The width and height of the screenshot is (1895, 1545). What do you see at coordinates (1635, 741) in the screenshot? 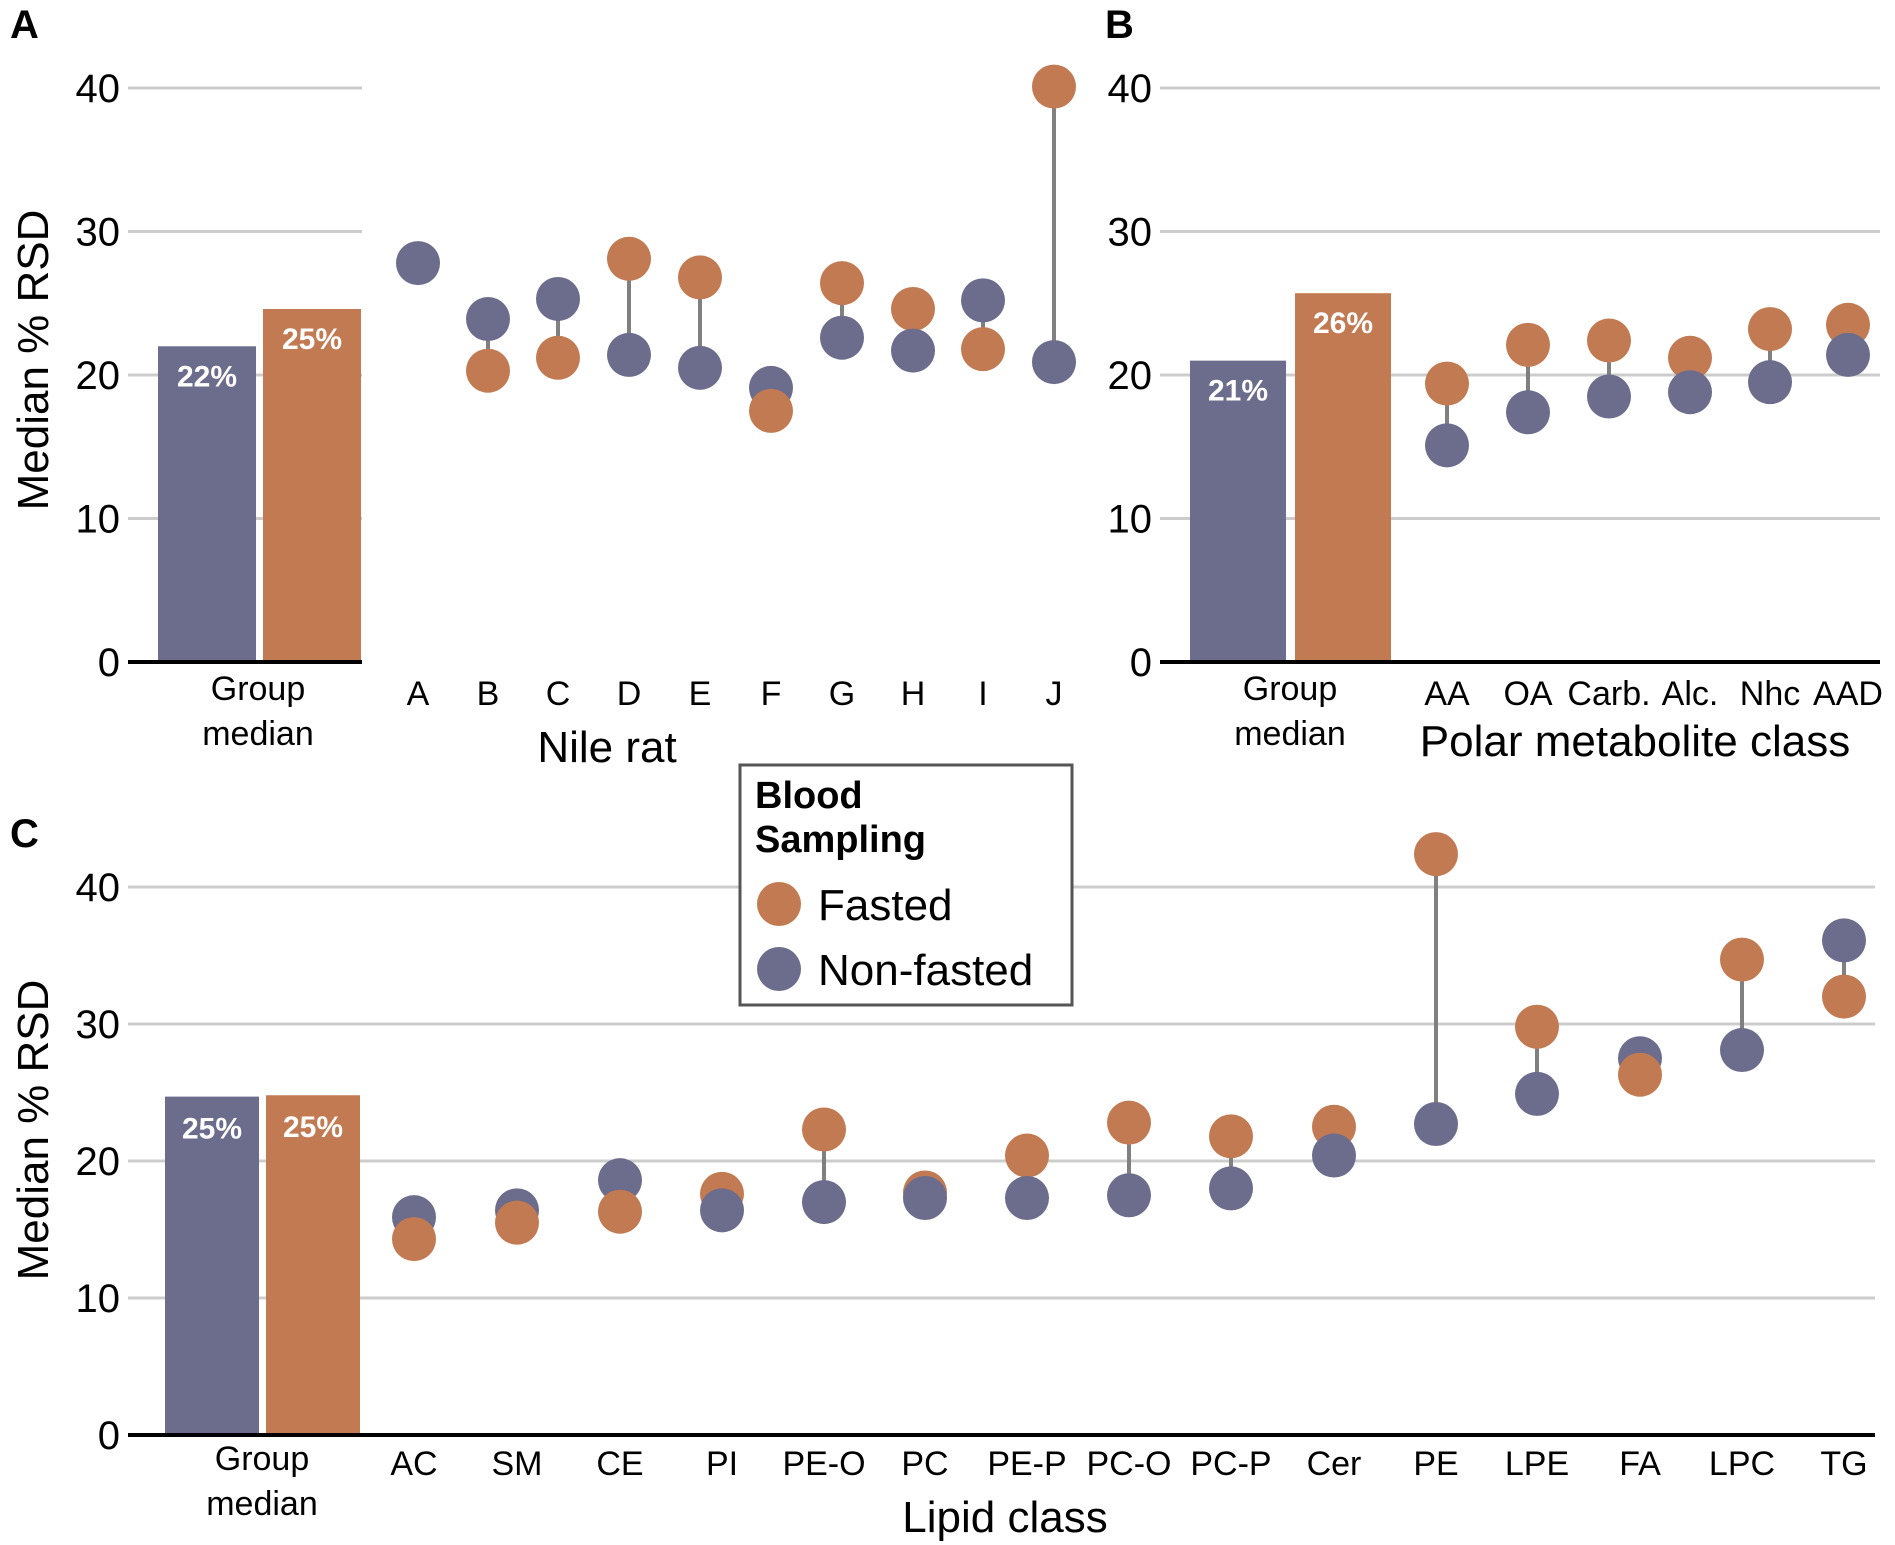
I see `x-axis-title: Polar metabolite class` at bounding box center [1635, 741].